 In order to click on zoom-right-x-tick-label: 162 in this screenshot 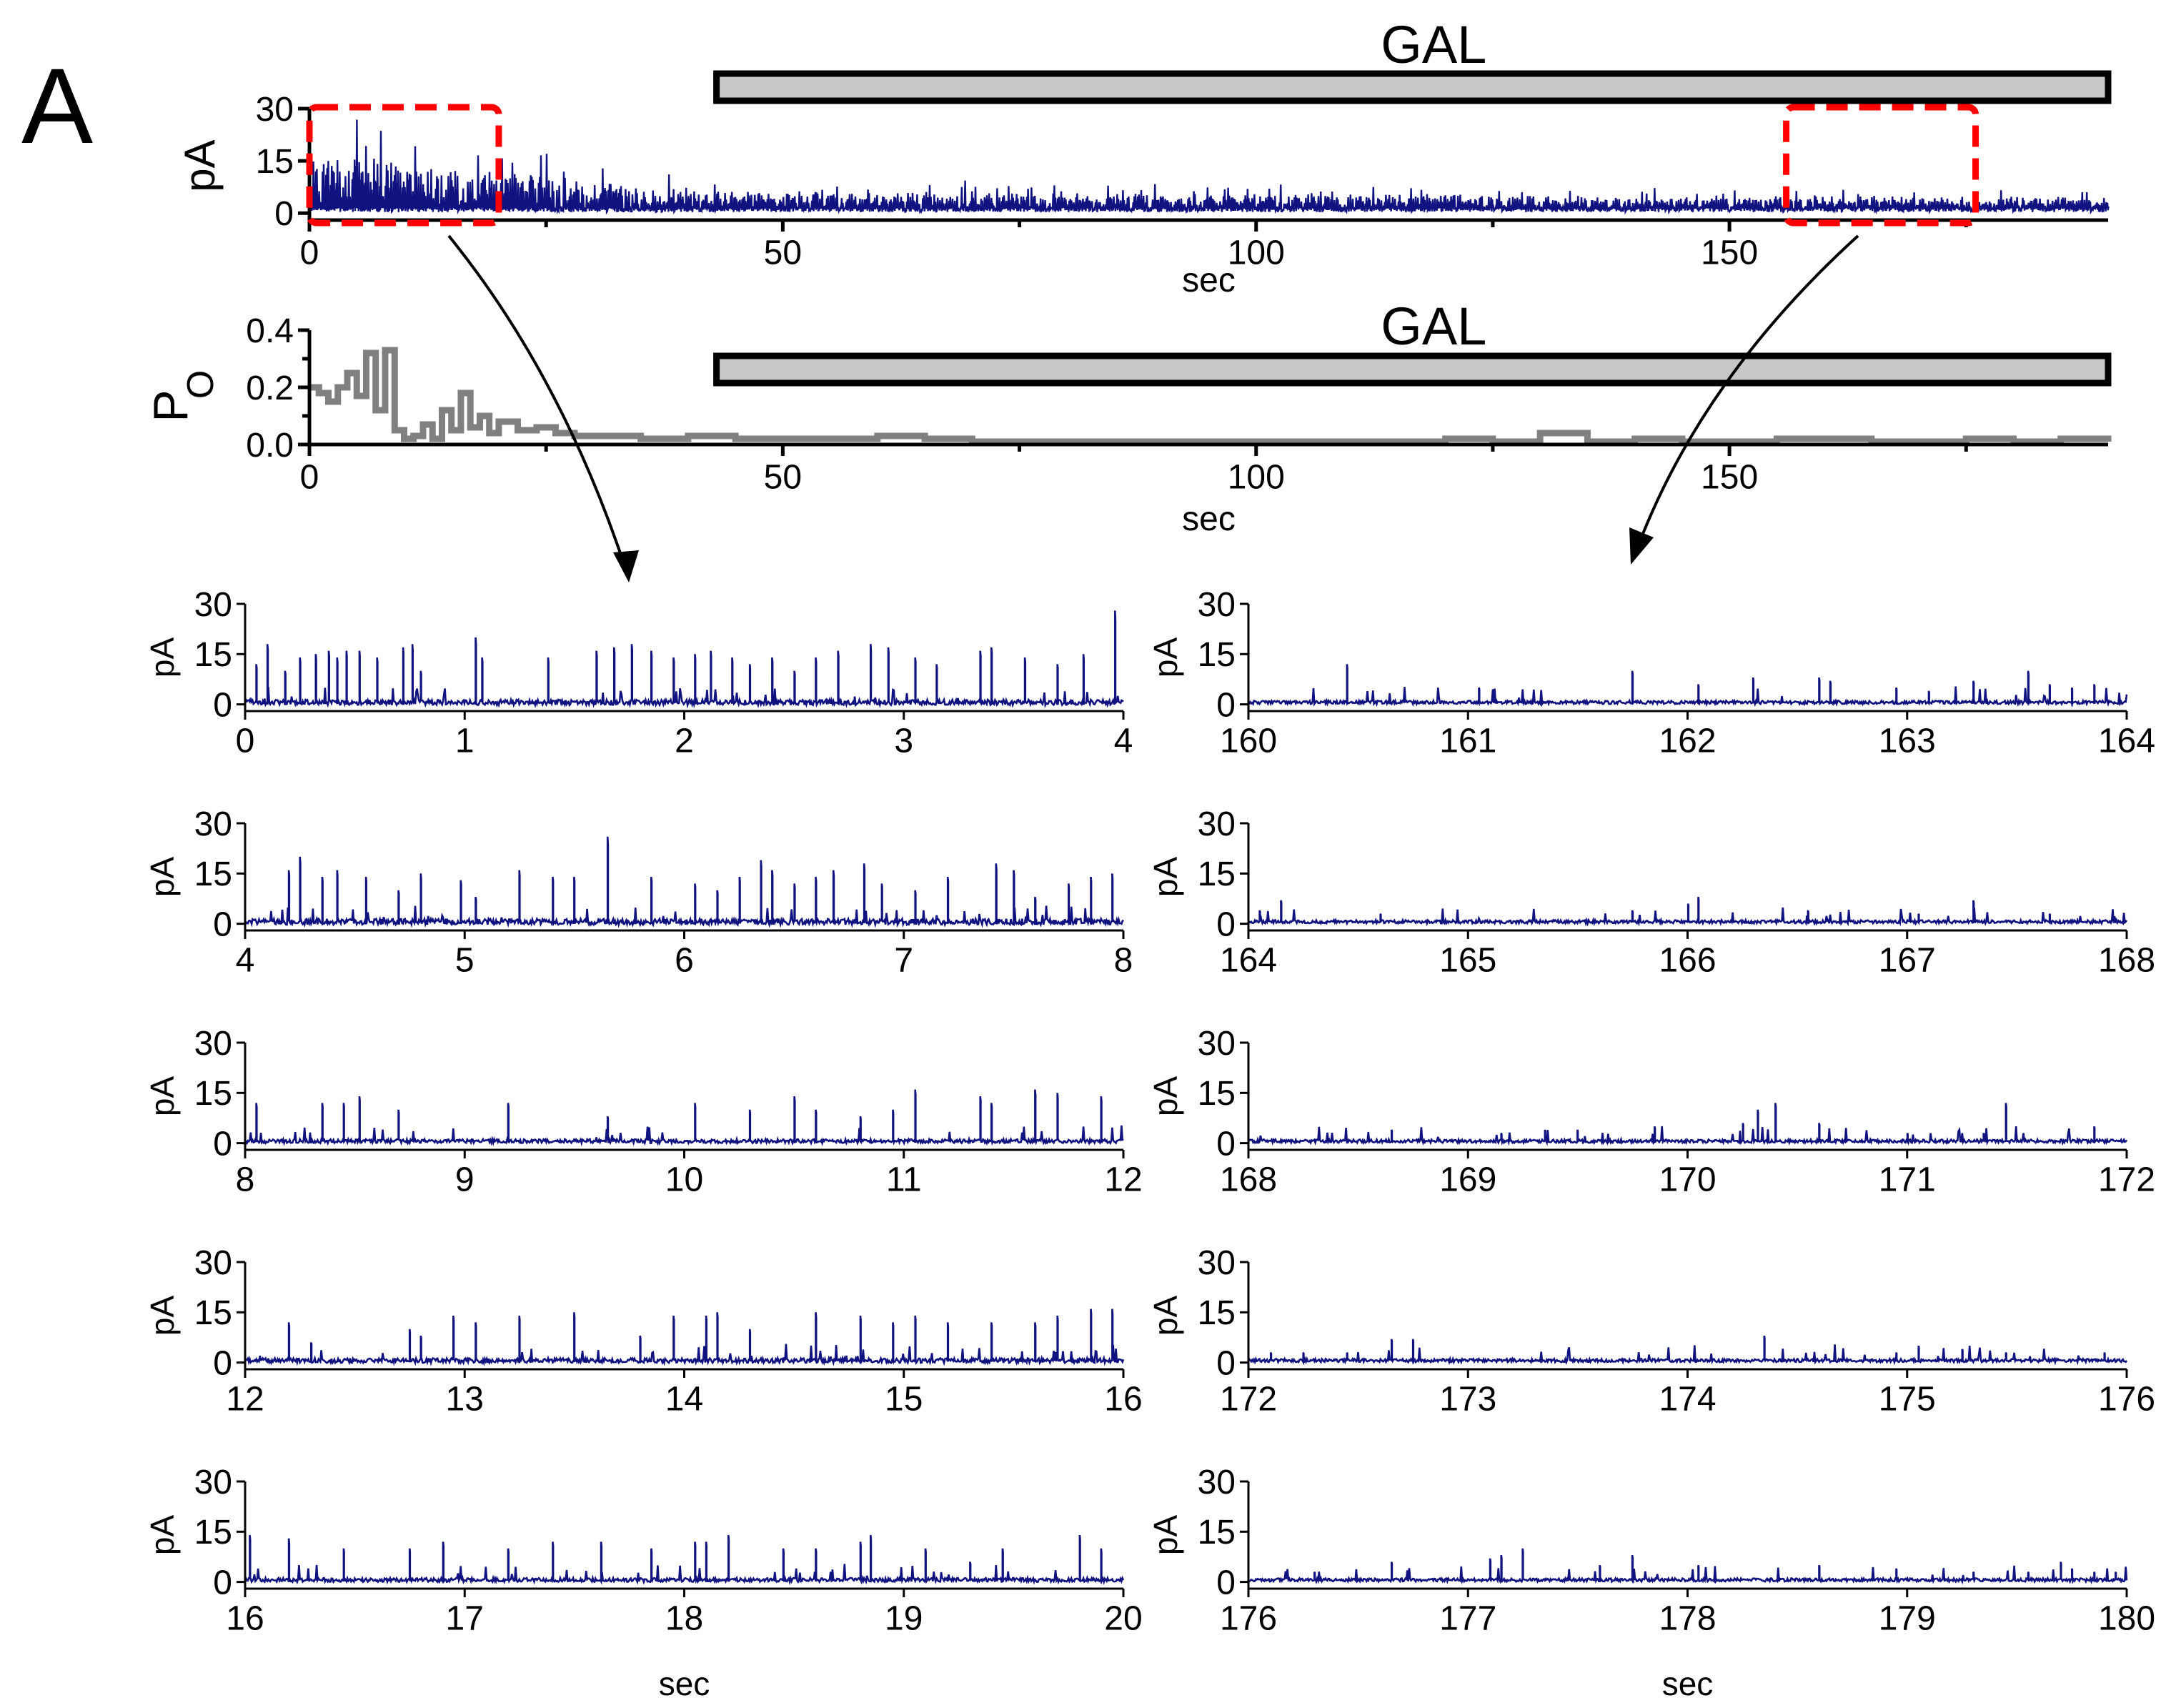, I will do `click(1687, 742)`.